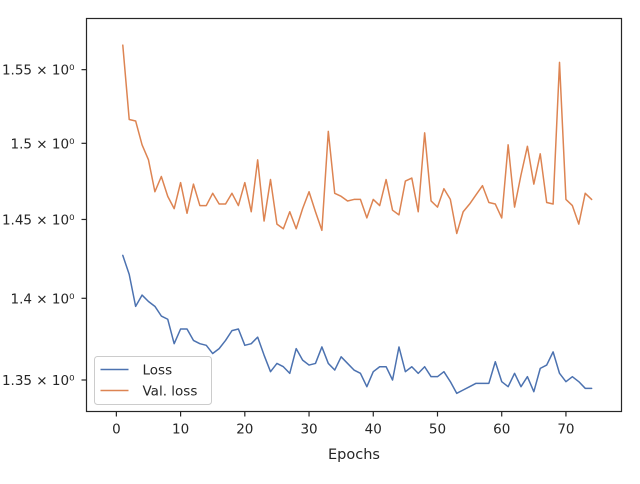  I want to click on x-tick-label: 0, so click(116, 430).